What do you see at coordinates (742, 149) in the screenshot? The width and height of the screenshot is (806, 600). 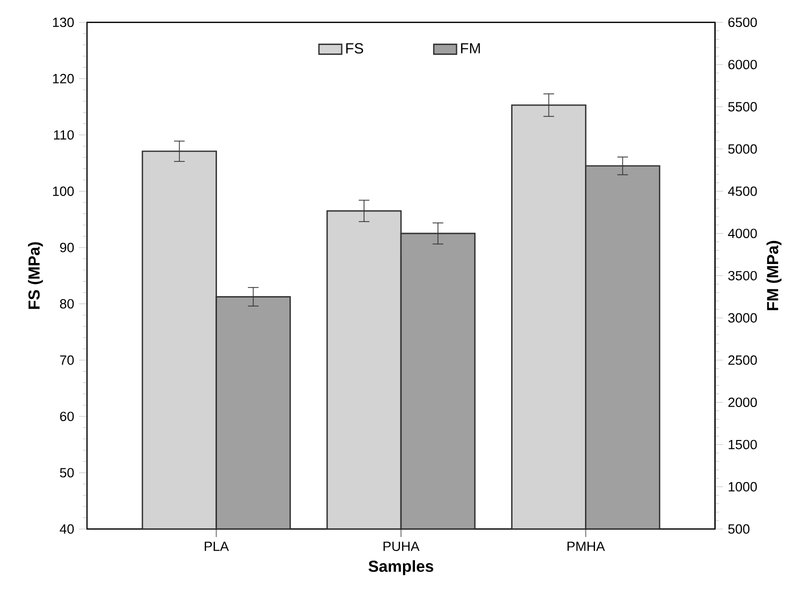 I see `y2-tick-label: 5000` at bounding box center [742, 149].